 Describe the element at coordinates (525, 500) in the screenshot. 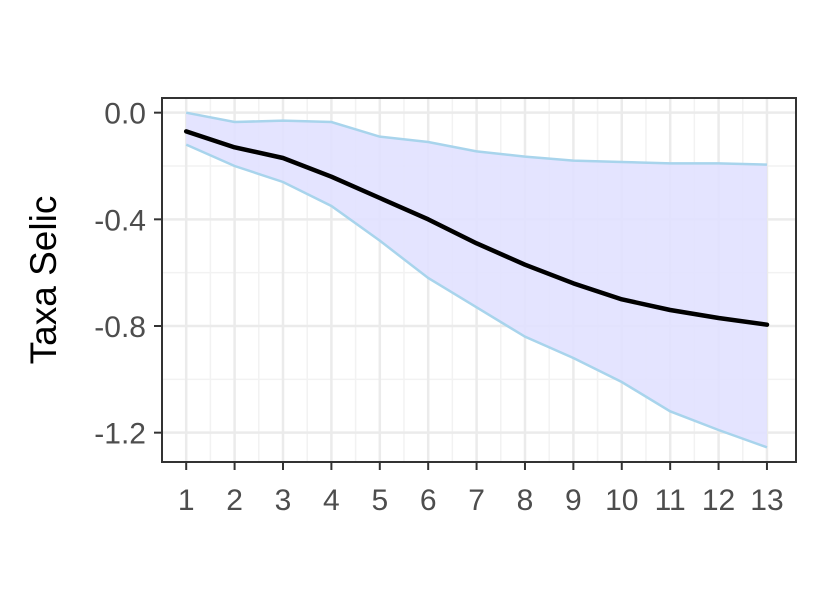

I see `x-tick-label: 8` at that location.